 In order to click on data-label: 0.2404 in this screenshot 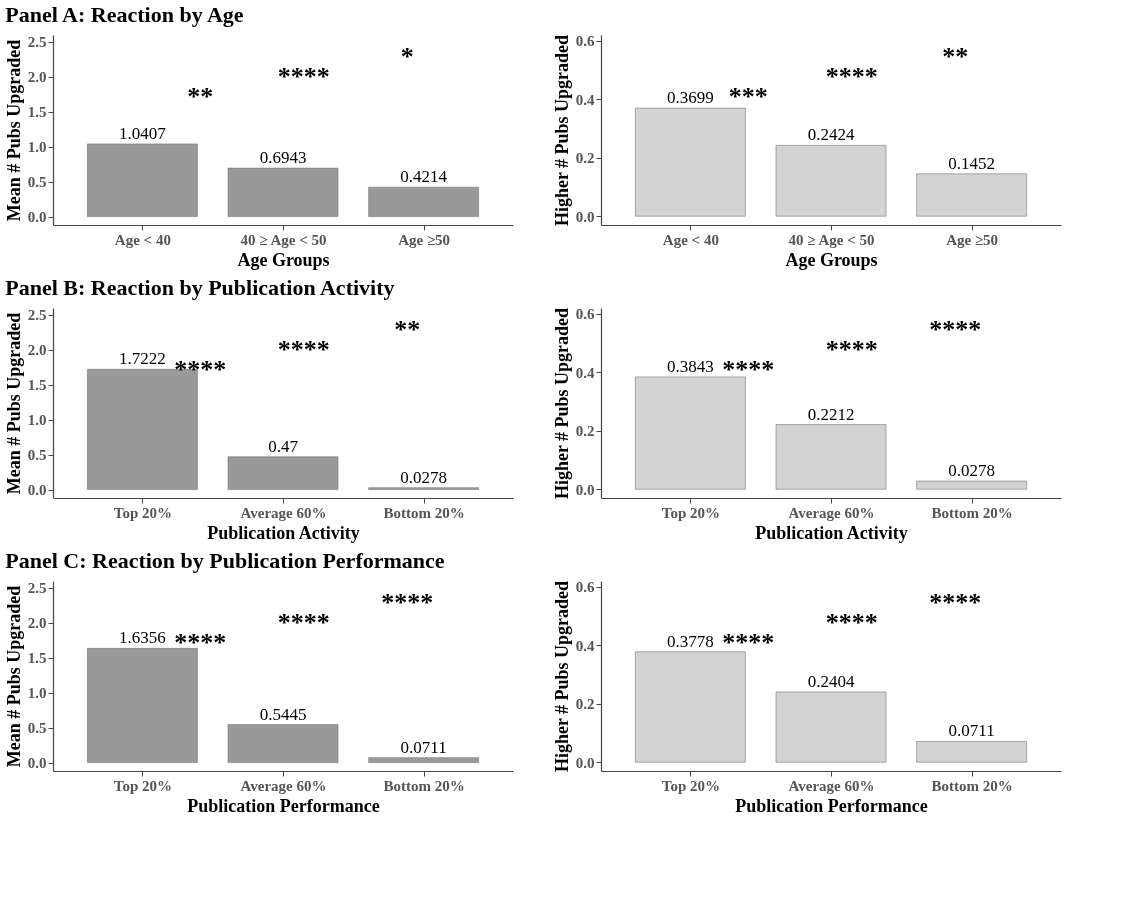, I will do `click(831, 681)`.